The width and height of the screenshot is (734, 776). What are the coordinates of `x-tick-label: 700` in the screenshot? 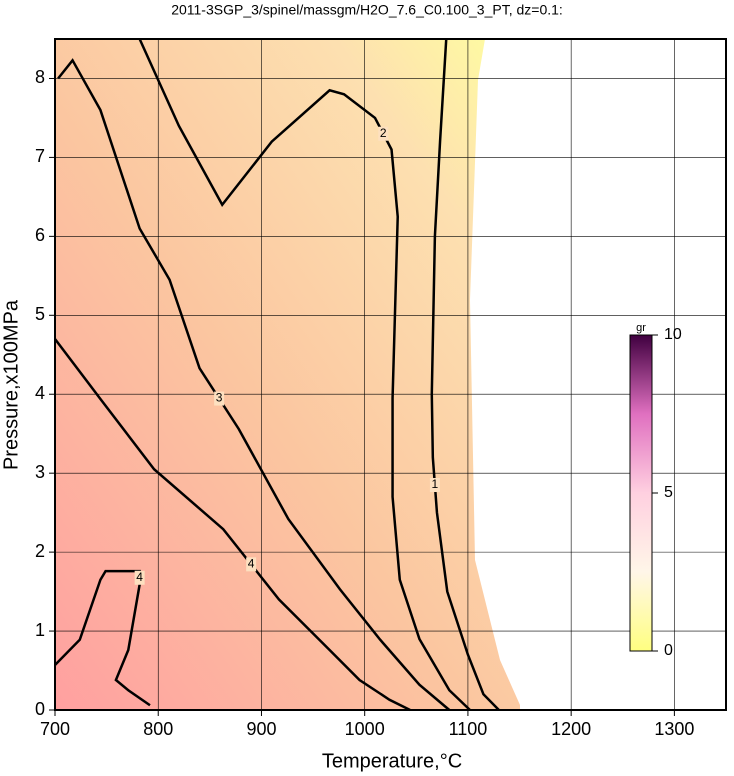 It's located at (55, 729).